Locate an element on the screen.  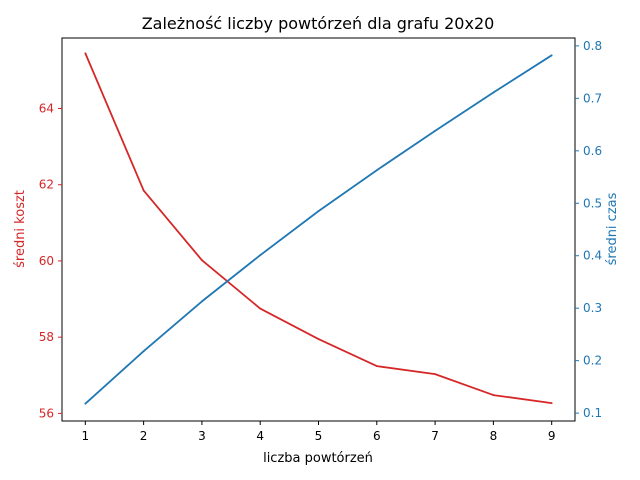
y-right-tick-label: 0.8 is located at coordinates (592, 46).